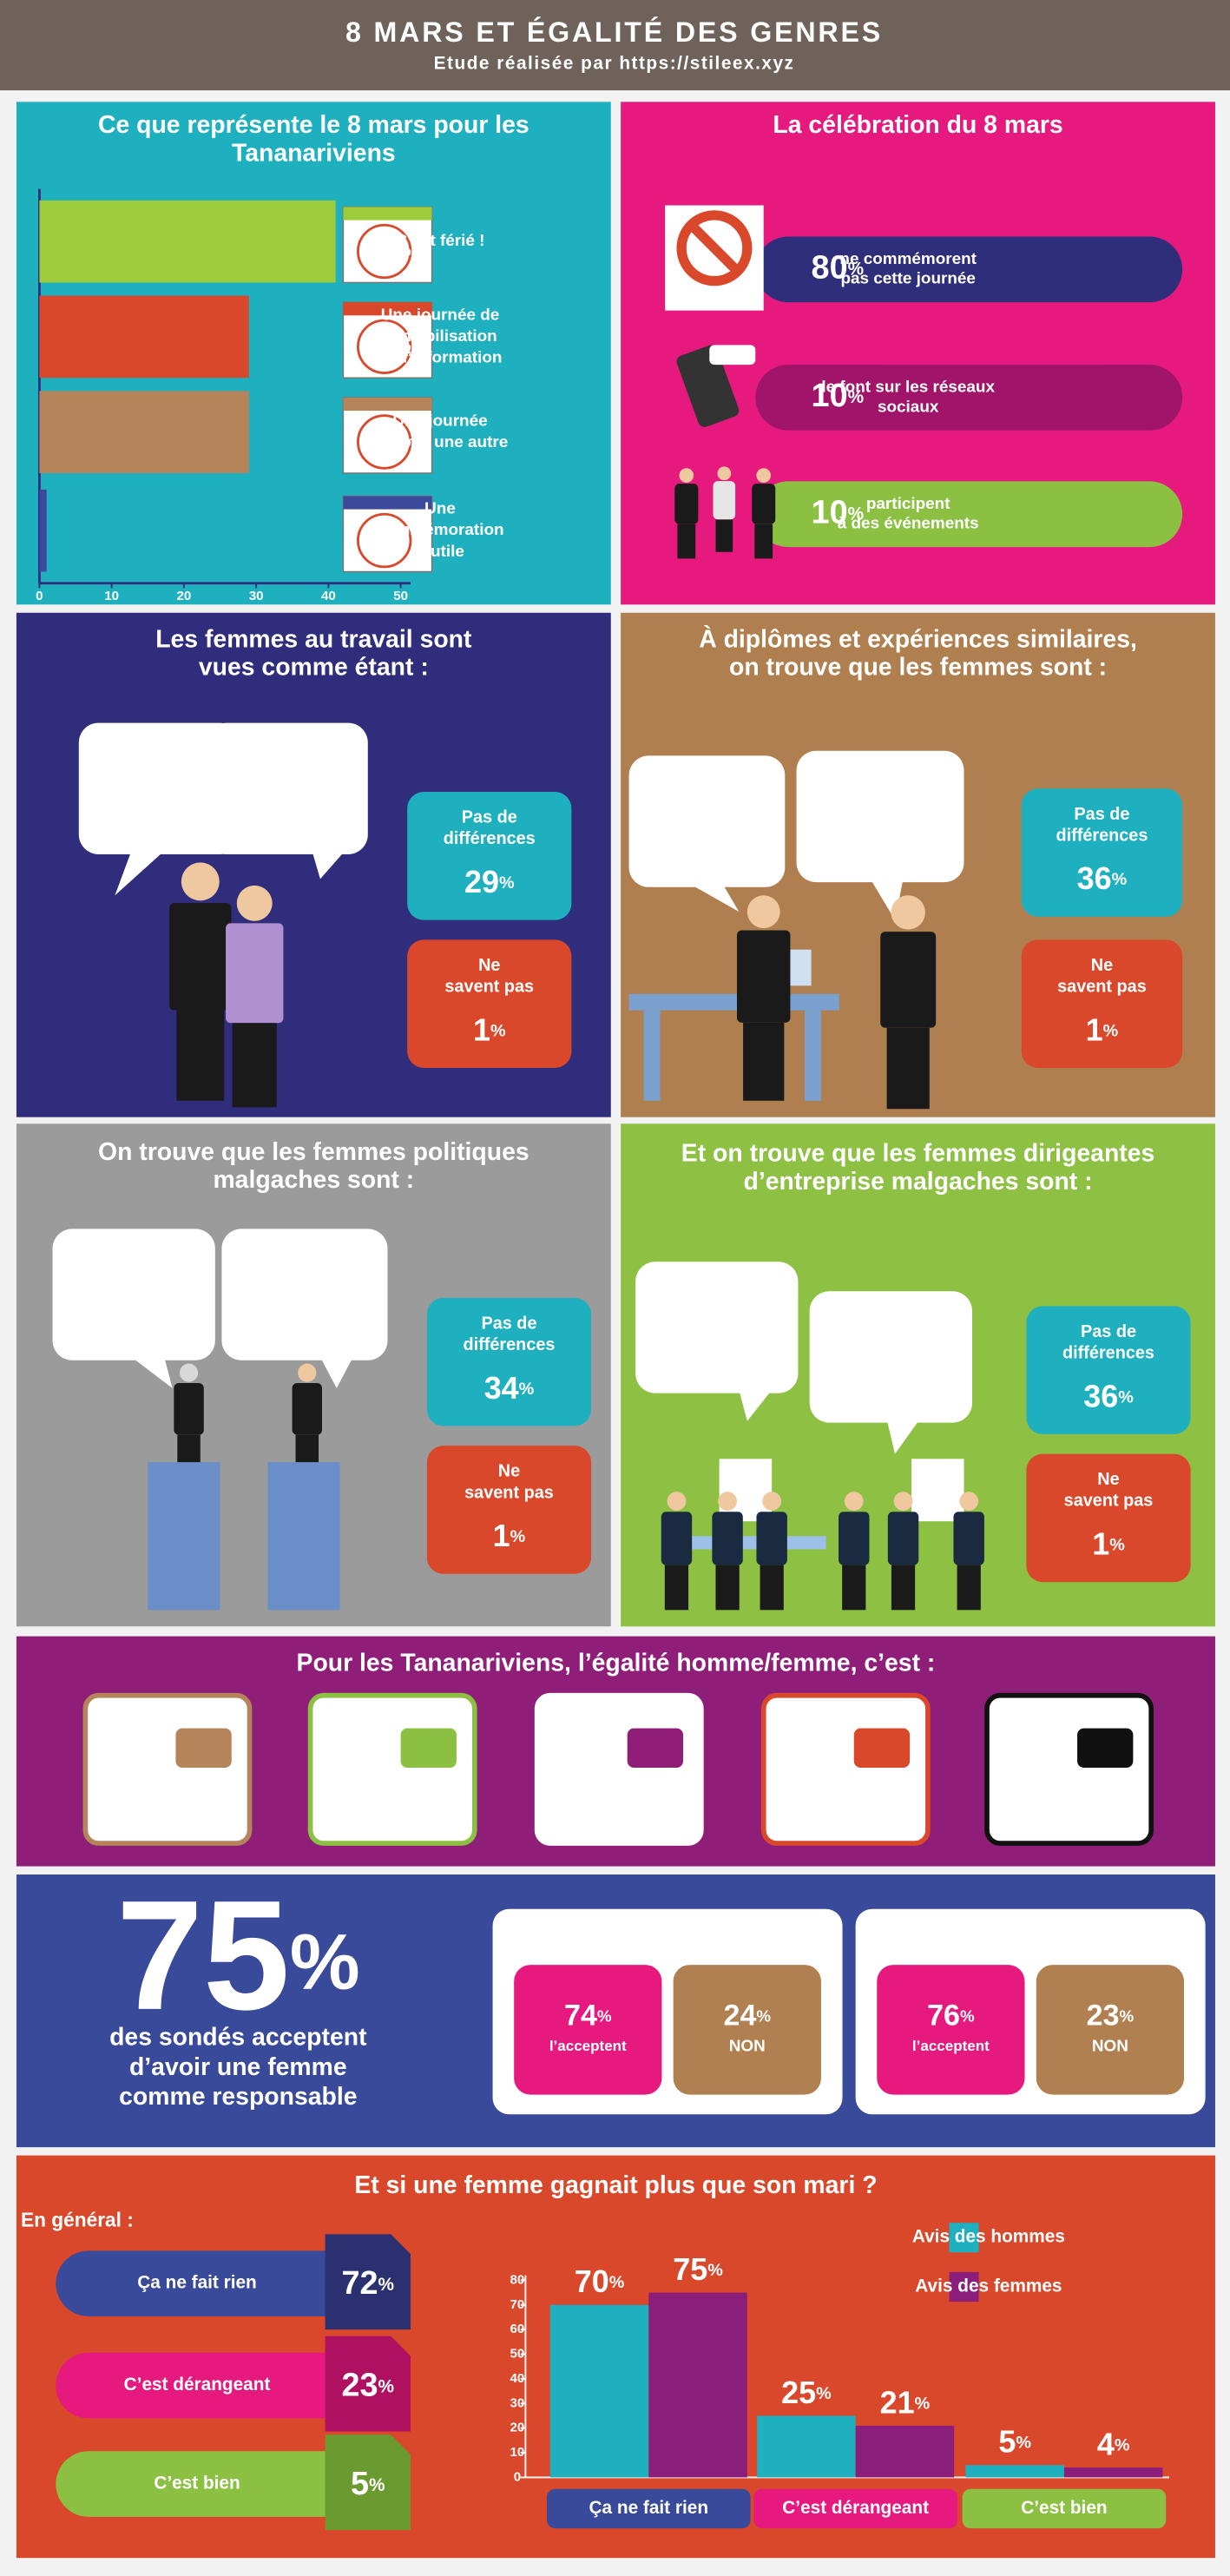  I want to click on value-label: 36%, so click(1103, 878).